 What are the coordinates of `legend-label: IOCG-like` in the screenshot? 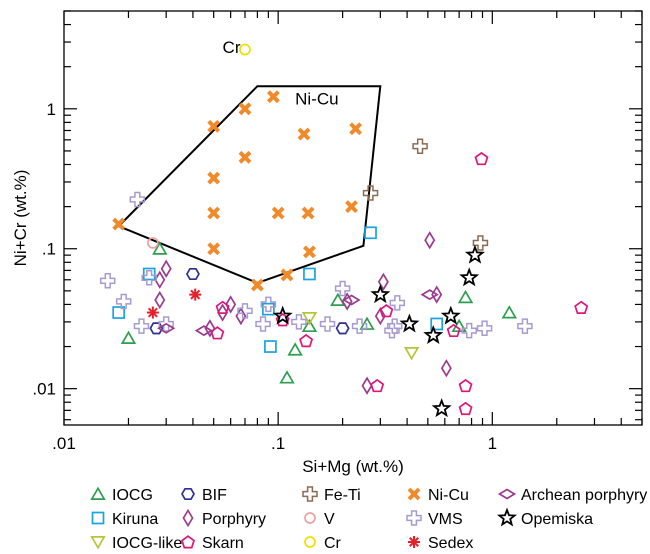 It's located at (147, 543).